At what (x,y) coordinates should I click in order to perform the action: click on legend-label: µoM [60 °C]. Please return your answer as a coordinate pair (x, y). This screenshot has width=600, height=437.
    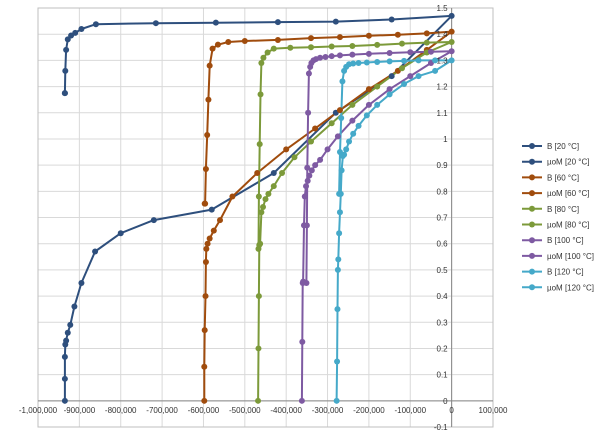
    Looking at the image, I should click on (568, 193).